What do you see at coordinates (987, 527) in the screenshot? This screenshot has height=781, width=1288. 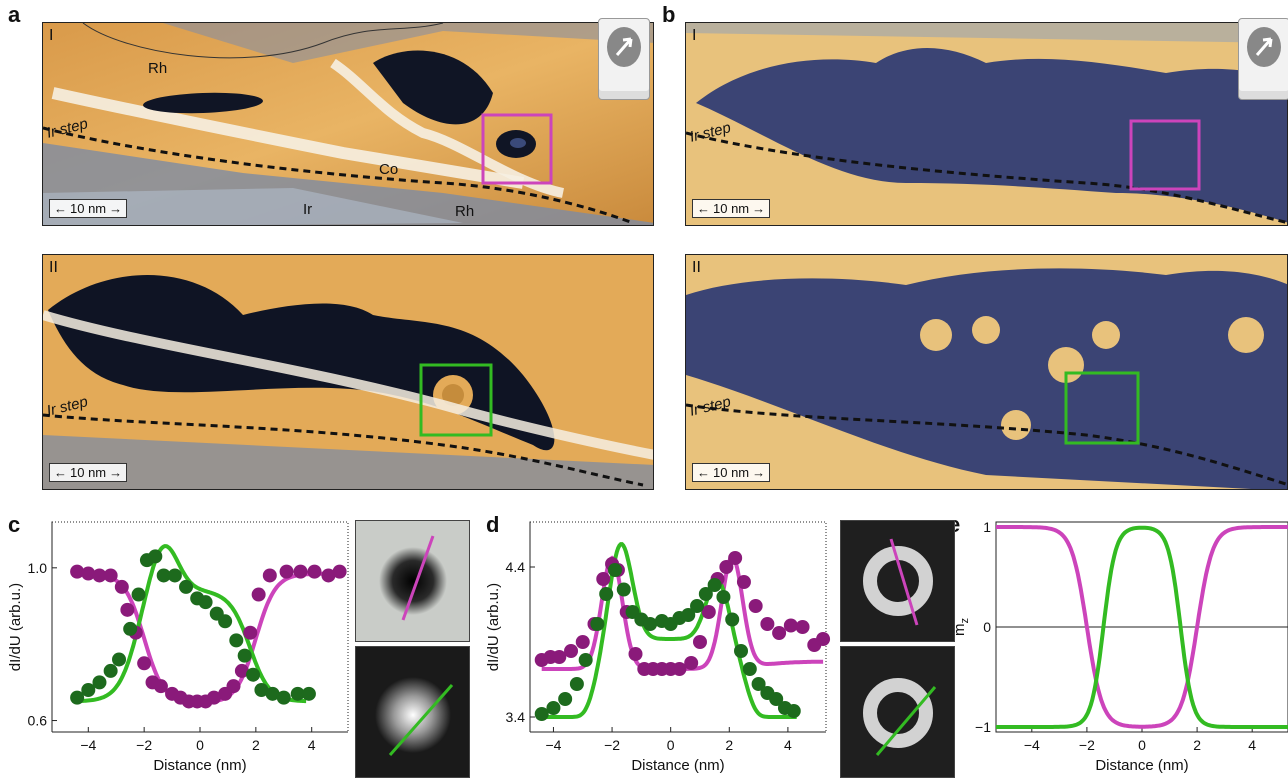 I see `y-tick-label: 1` at bounding box center [987, 527].